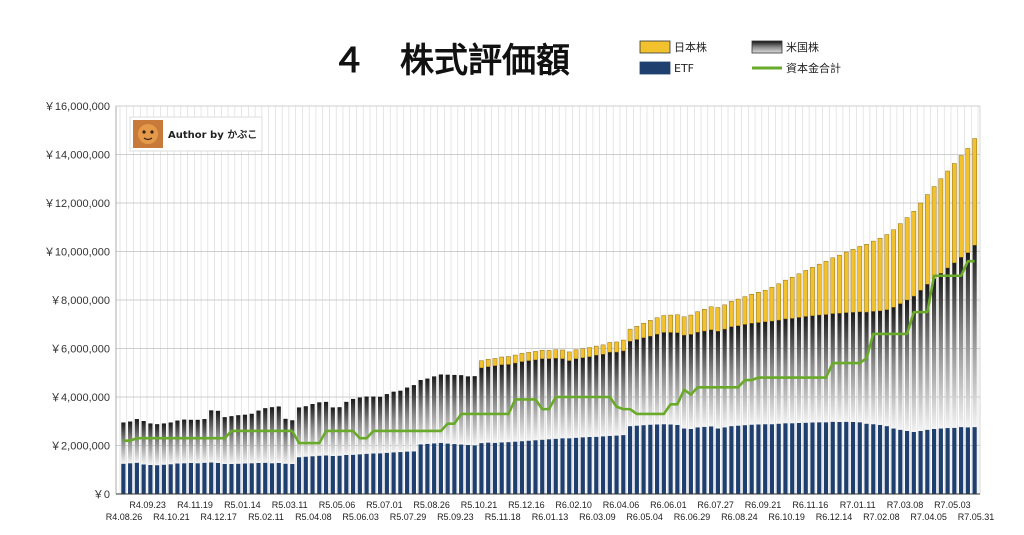 The image size is (1024, 535). Describe the element at coordinates (313, 517) in the screenshot. I see `x-tick-label: R5.04.08` at that location.